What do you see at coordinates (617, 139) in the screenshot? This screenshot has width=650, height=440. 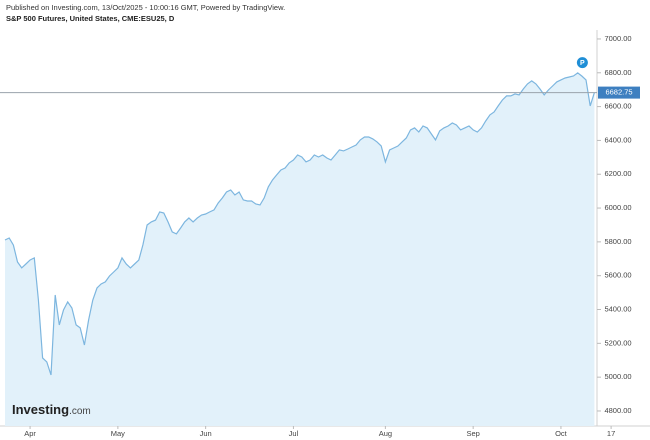 I see `y-tick-label: 6400.00` at bounding box center [617, 139].